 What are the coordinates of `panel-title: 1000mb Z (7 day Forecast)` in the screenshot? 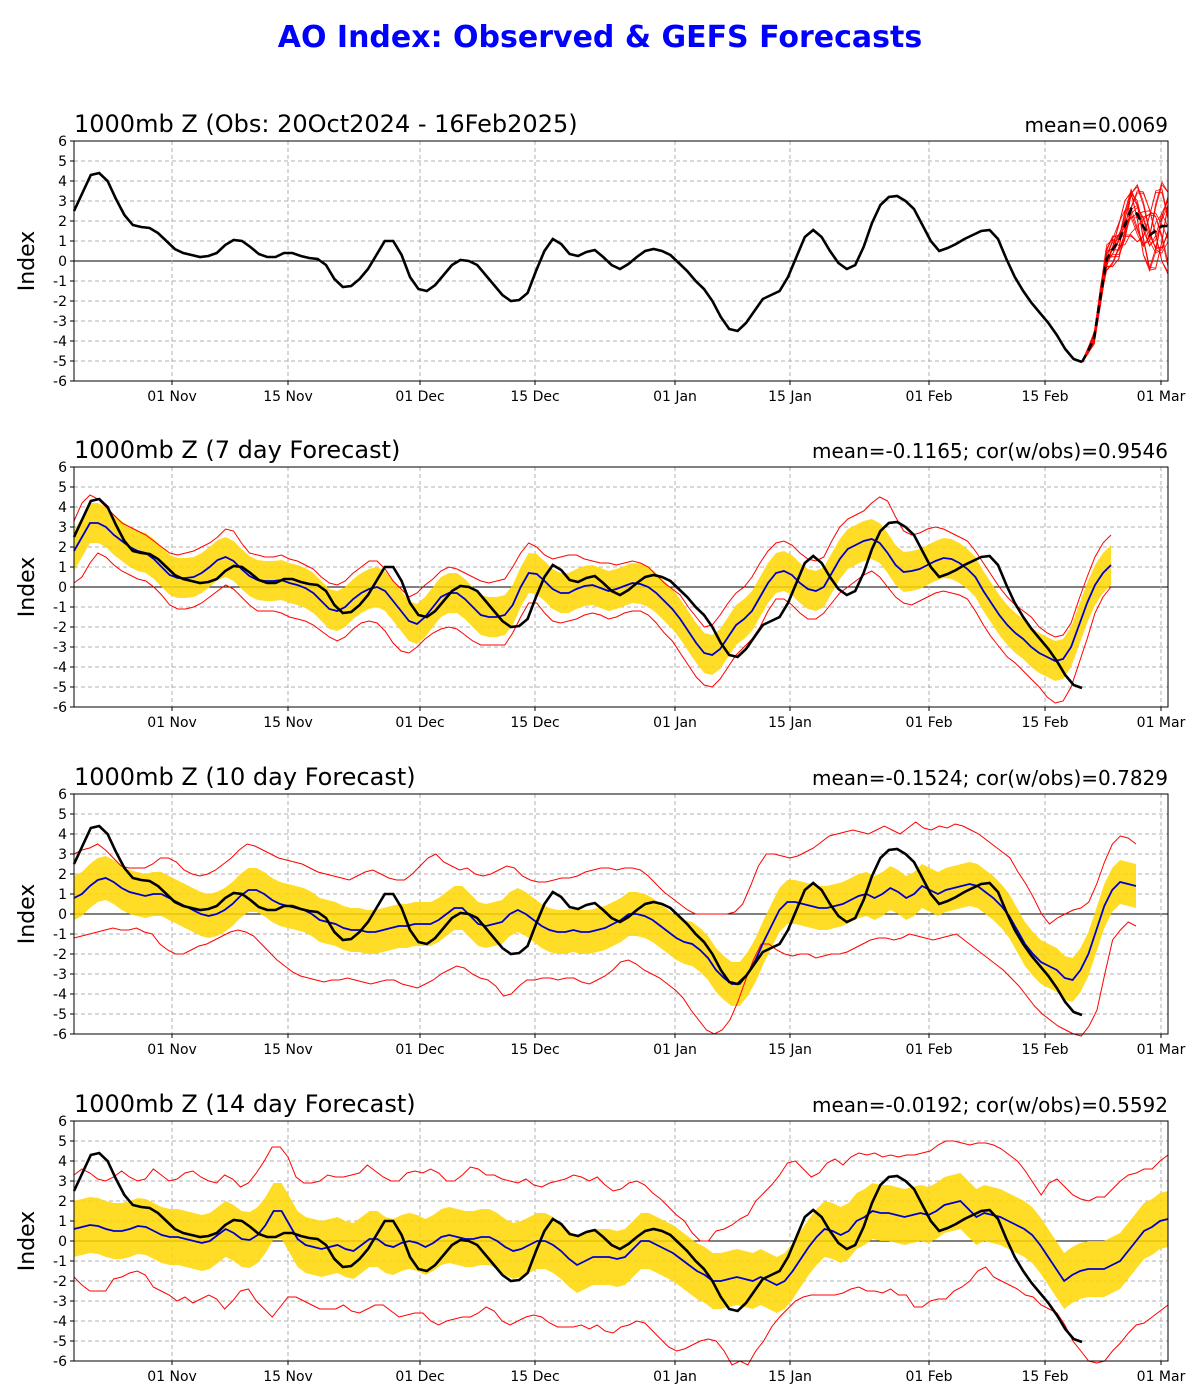 It's located at (237, 450).